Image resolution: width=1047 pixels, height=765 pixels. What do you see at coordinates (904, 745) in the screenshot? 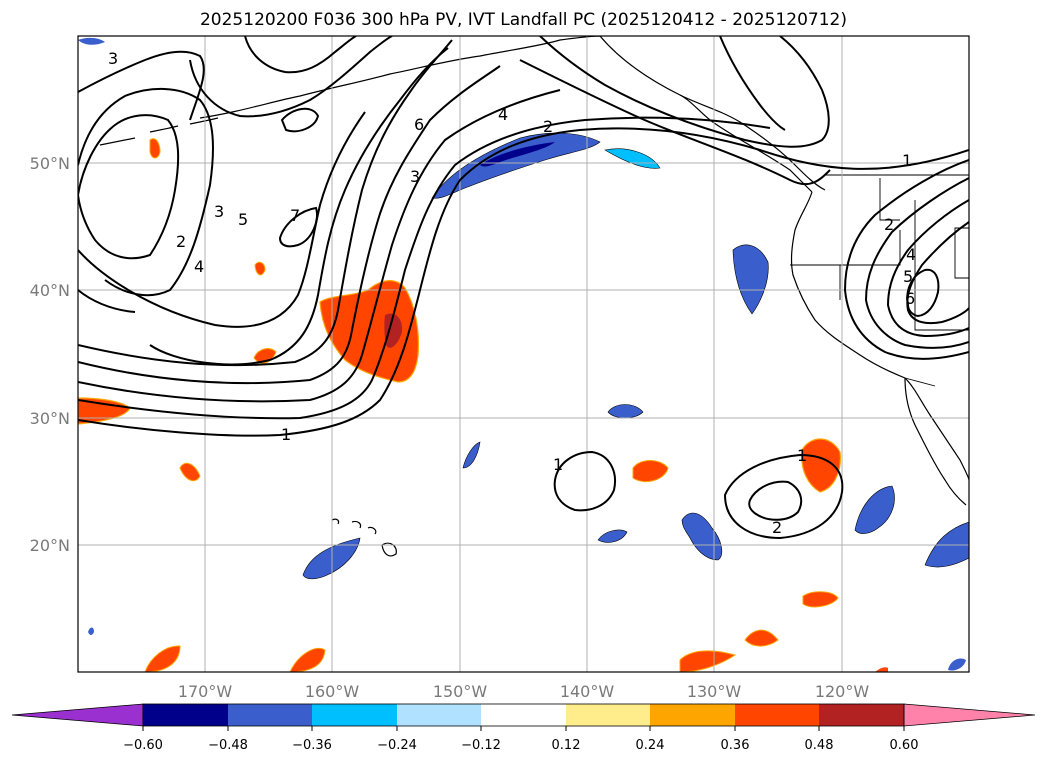
I see `colorbar-tick-label: 0.60` at bounding box center [904, 745].